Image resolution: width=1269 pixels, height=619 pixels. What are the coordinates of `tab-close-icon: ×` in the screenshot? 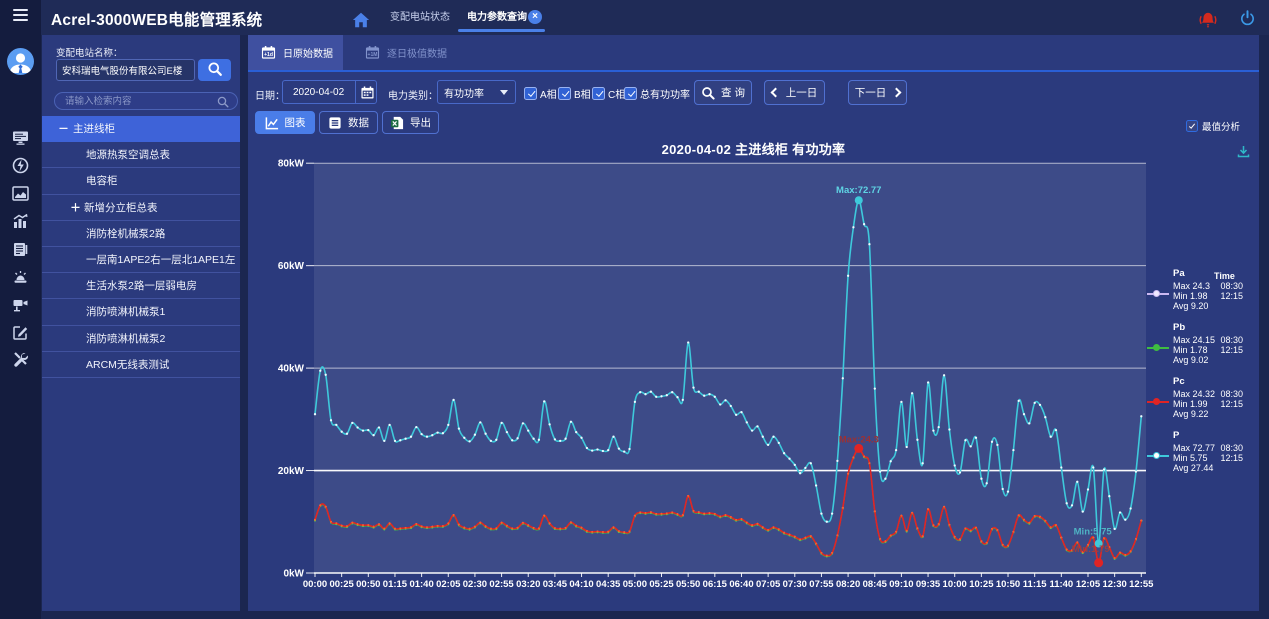 It's located at (535, 17).